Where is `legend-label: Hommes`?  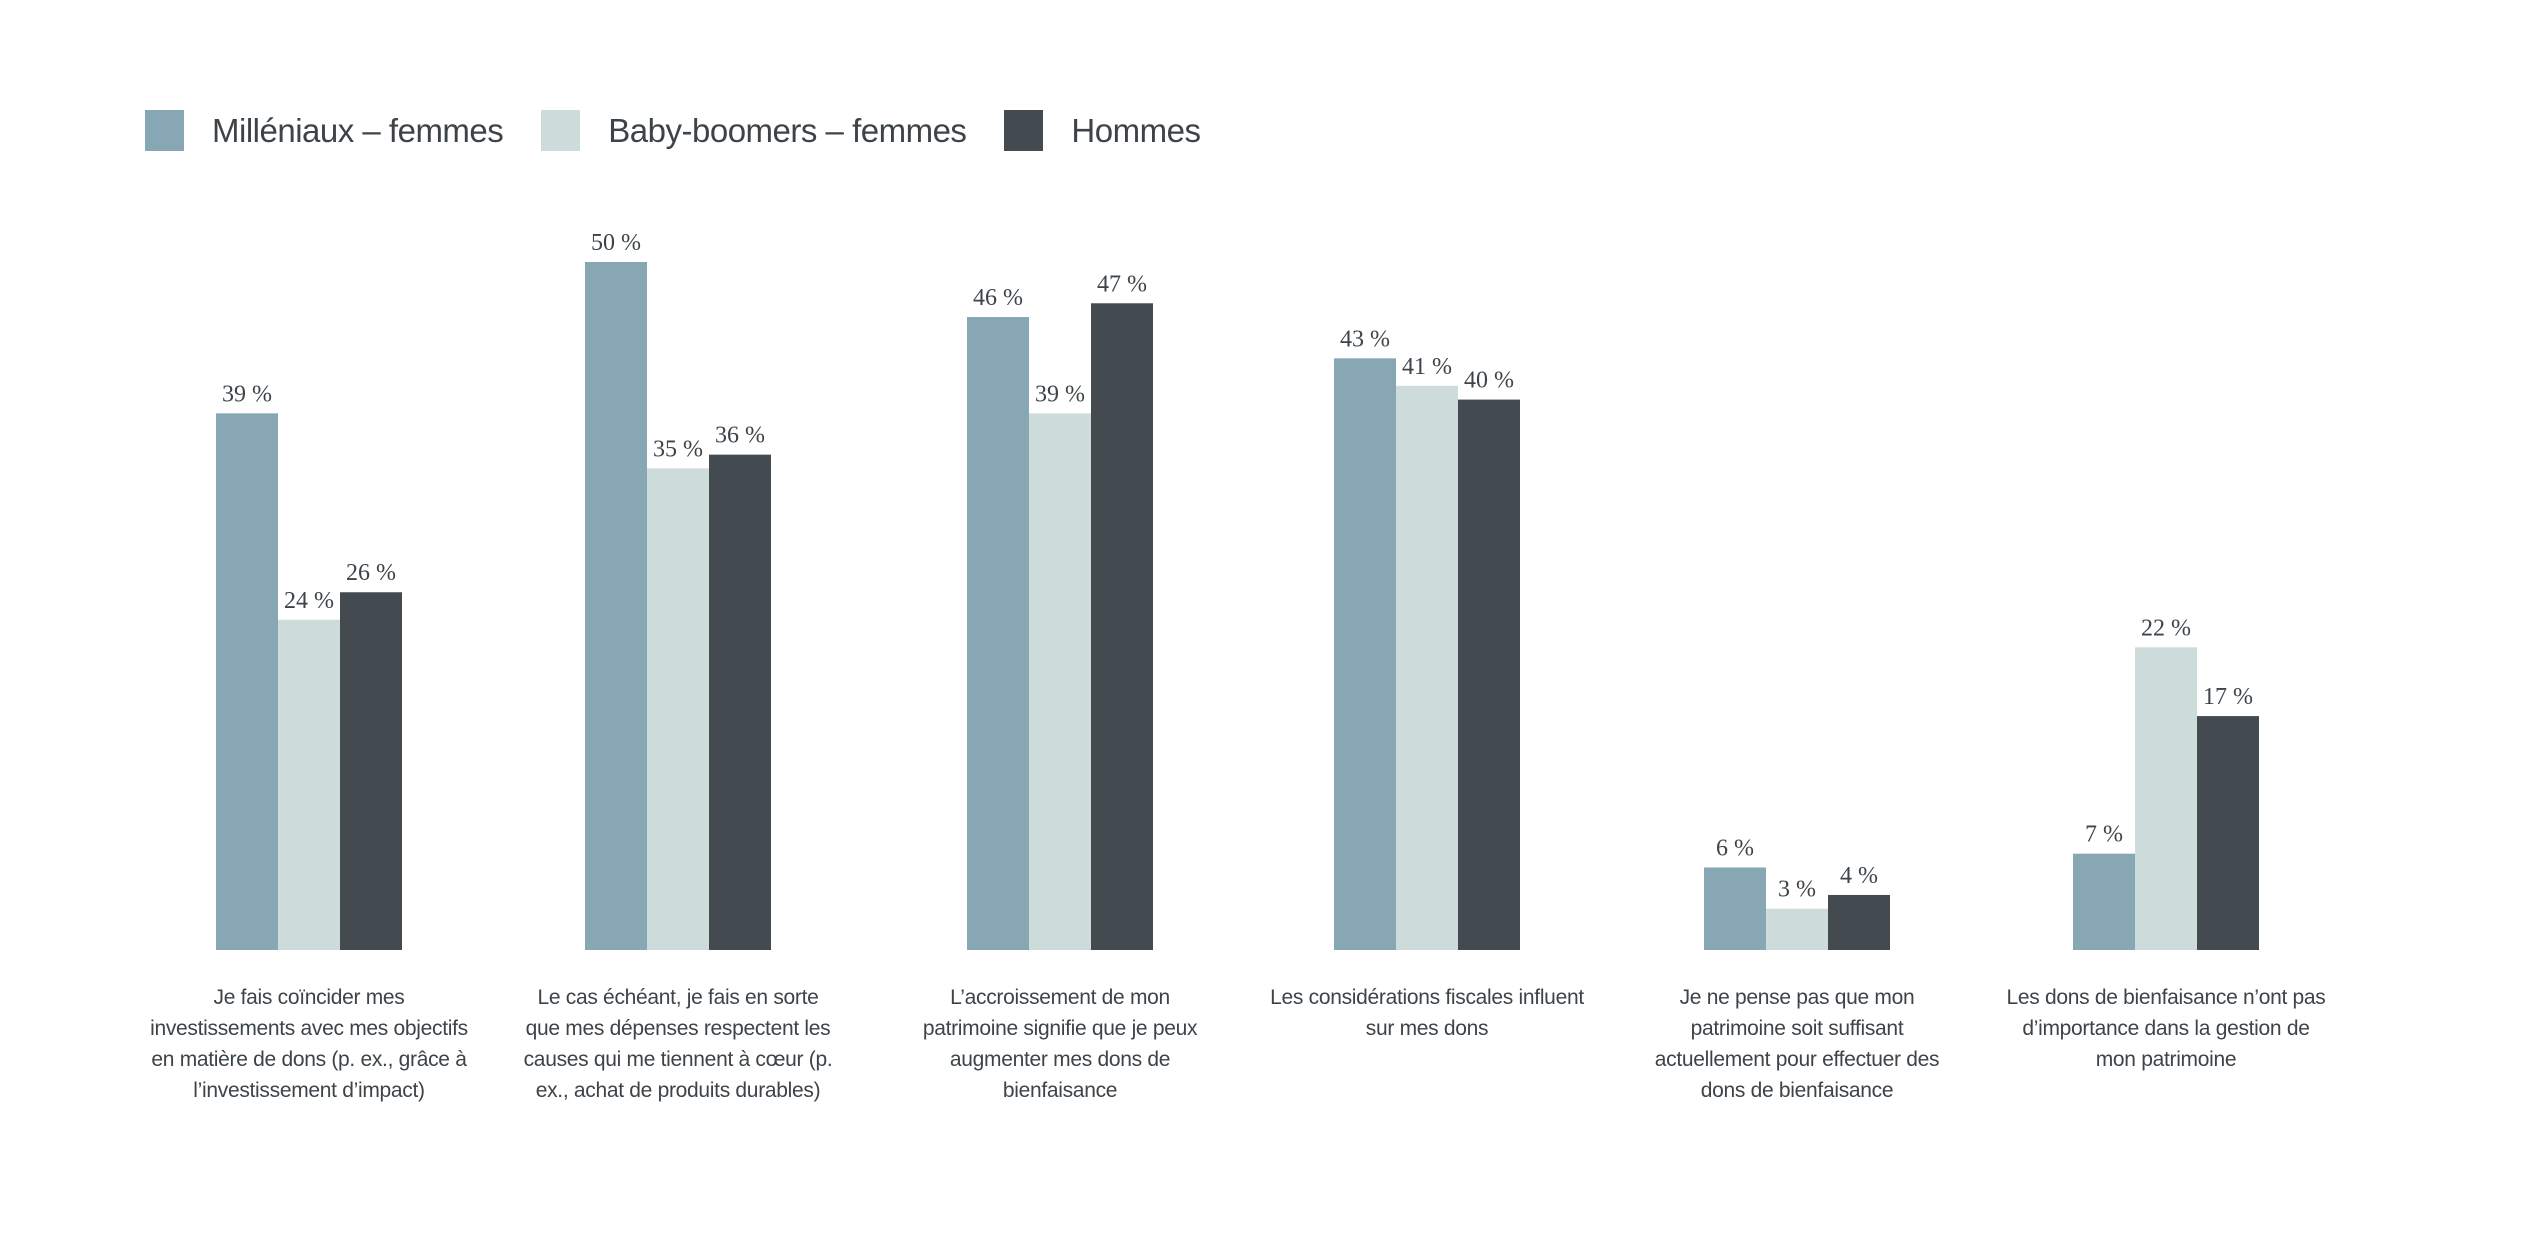
legend-label: Hommes is located at coordinates (1136, 130).